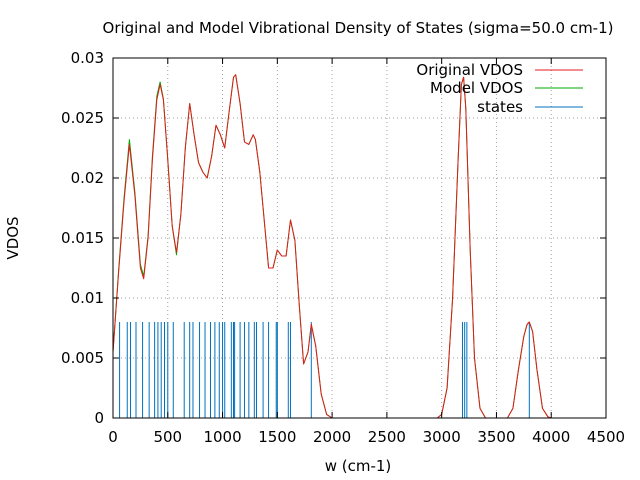 This screenshot has height=480, width=640. What do you see at coordinates (500, 107) in the screenshot?
I see `legend-label: states` at bounding box center [500, 107].